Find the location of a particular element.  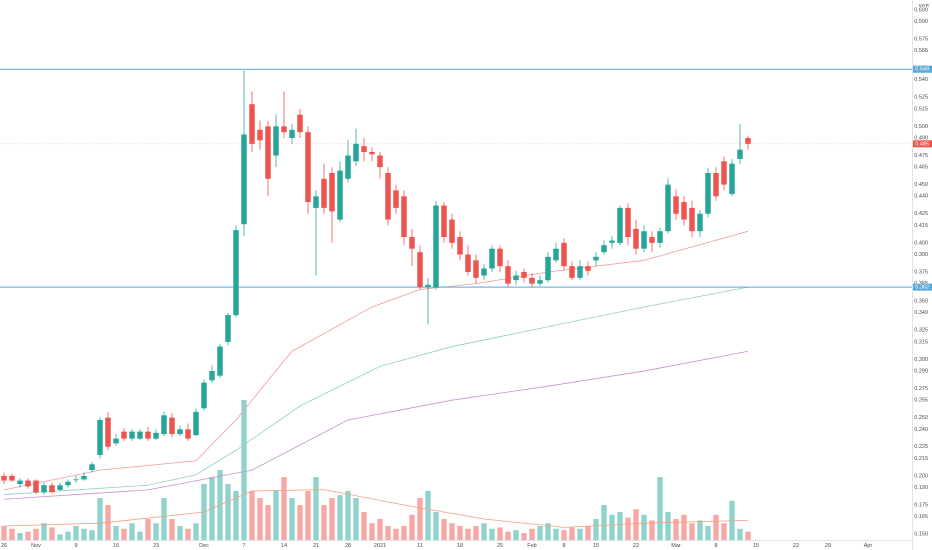

y-tick-label: 0.150 is located at coordinates (921, 535).